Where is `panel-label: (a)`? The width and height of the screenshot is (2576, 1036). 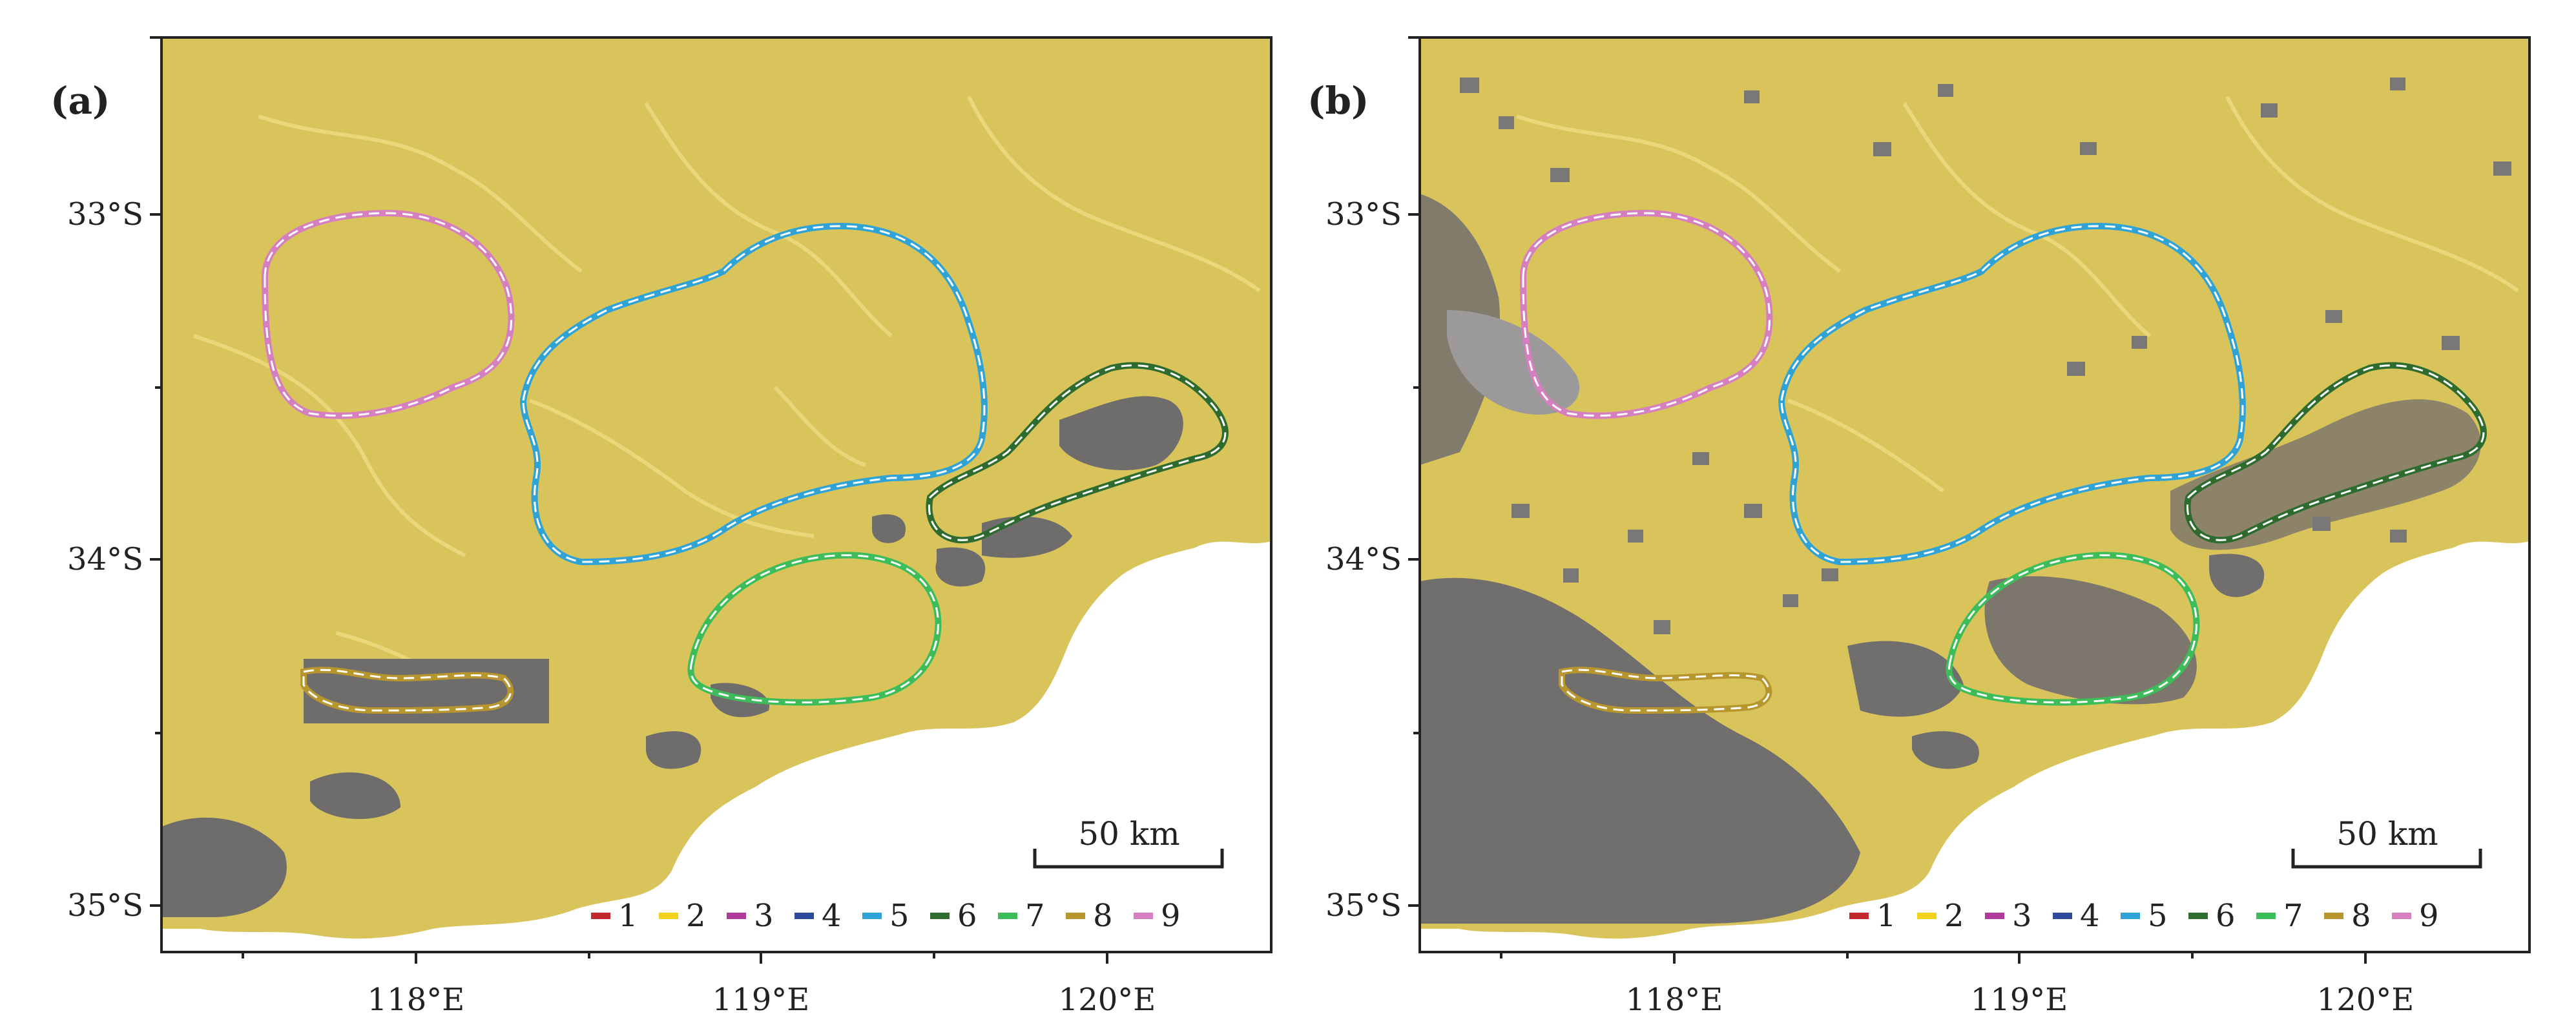
panel-label: (a) is located at coordinates (80, 101).